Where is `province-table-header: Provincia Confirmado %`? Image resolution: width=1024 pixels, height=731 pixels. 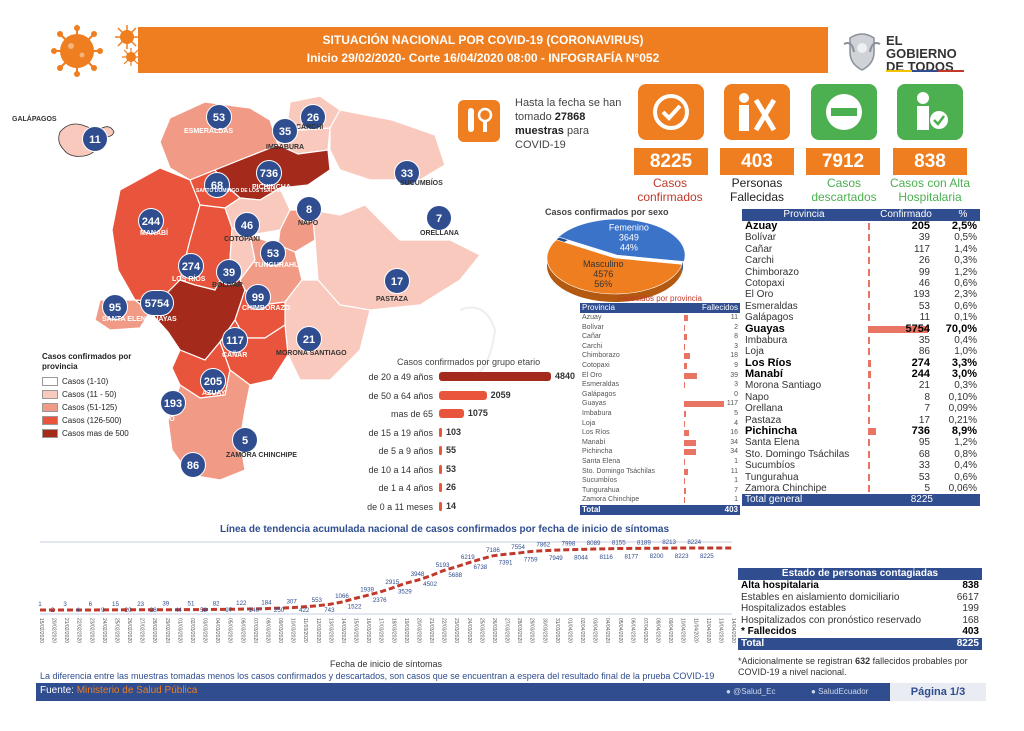 province-table-header: Provincia Confirmado % is located at coordinates (861, 215).